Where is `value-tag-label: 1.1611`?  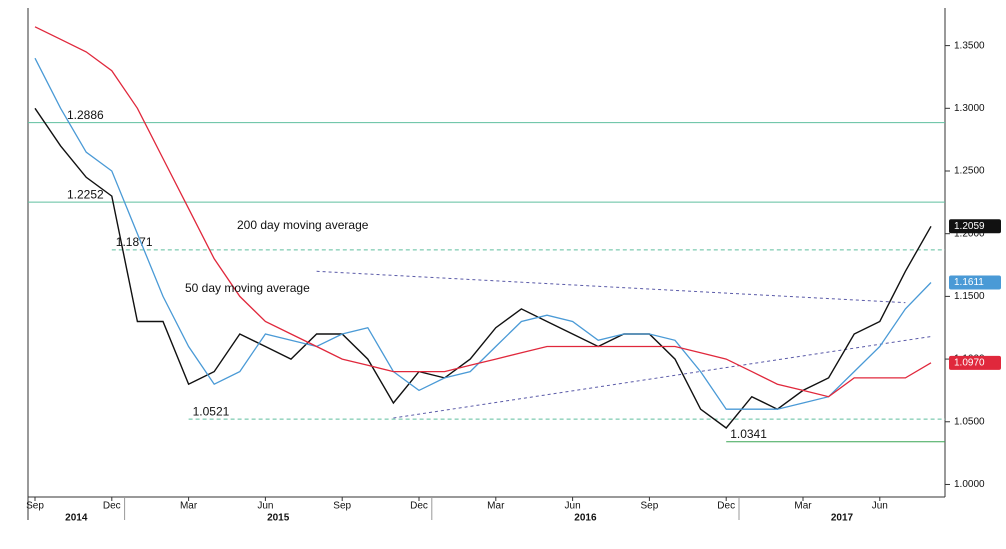 value-tag-label: 1.1611 is located at coordinates (969, 282).